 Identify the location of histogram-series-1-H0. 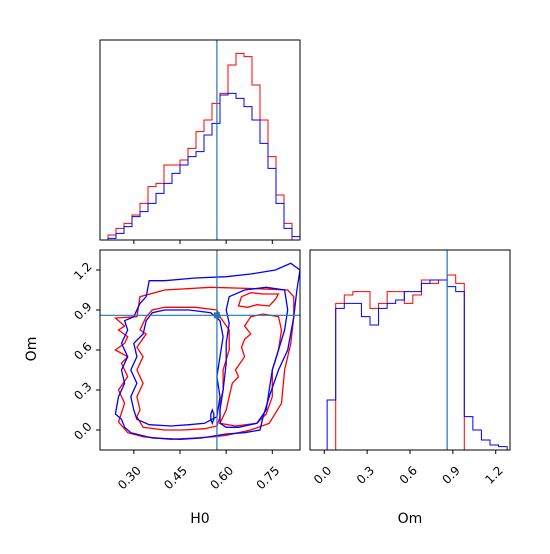
(200, 146).